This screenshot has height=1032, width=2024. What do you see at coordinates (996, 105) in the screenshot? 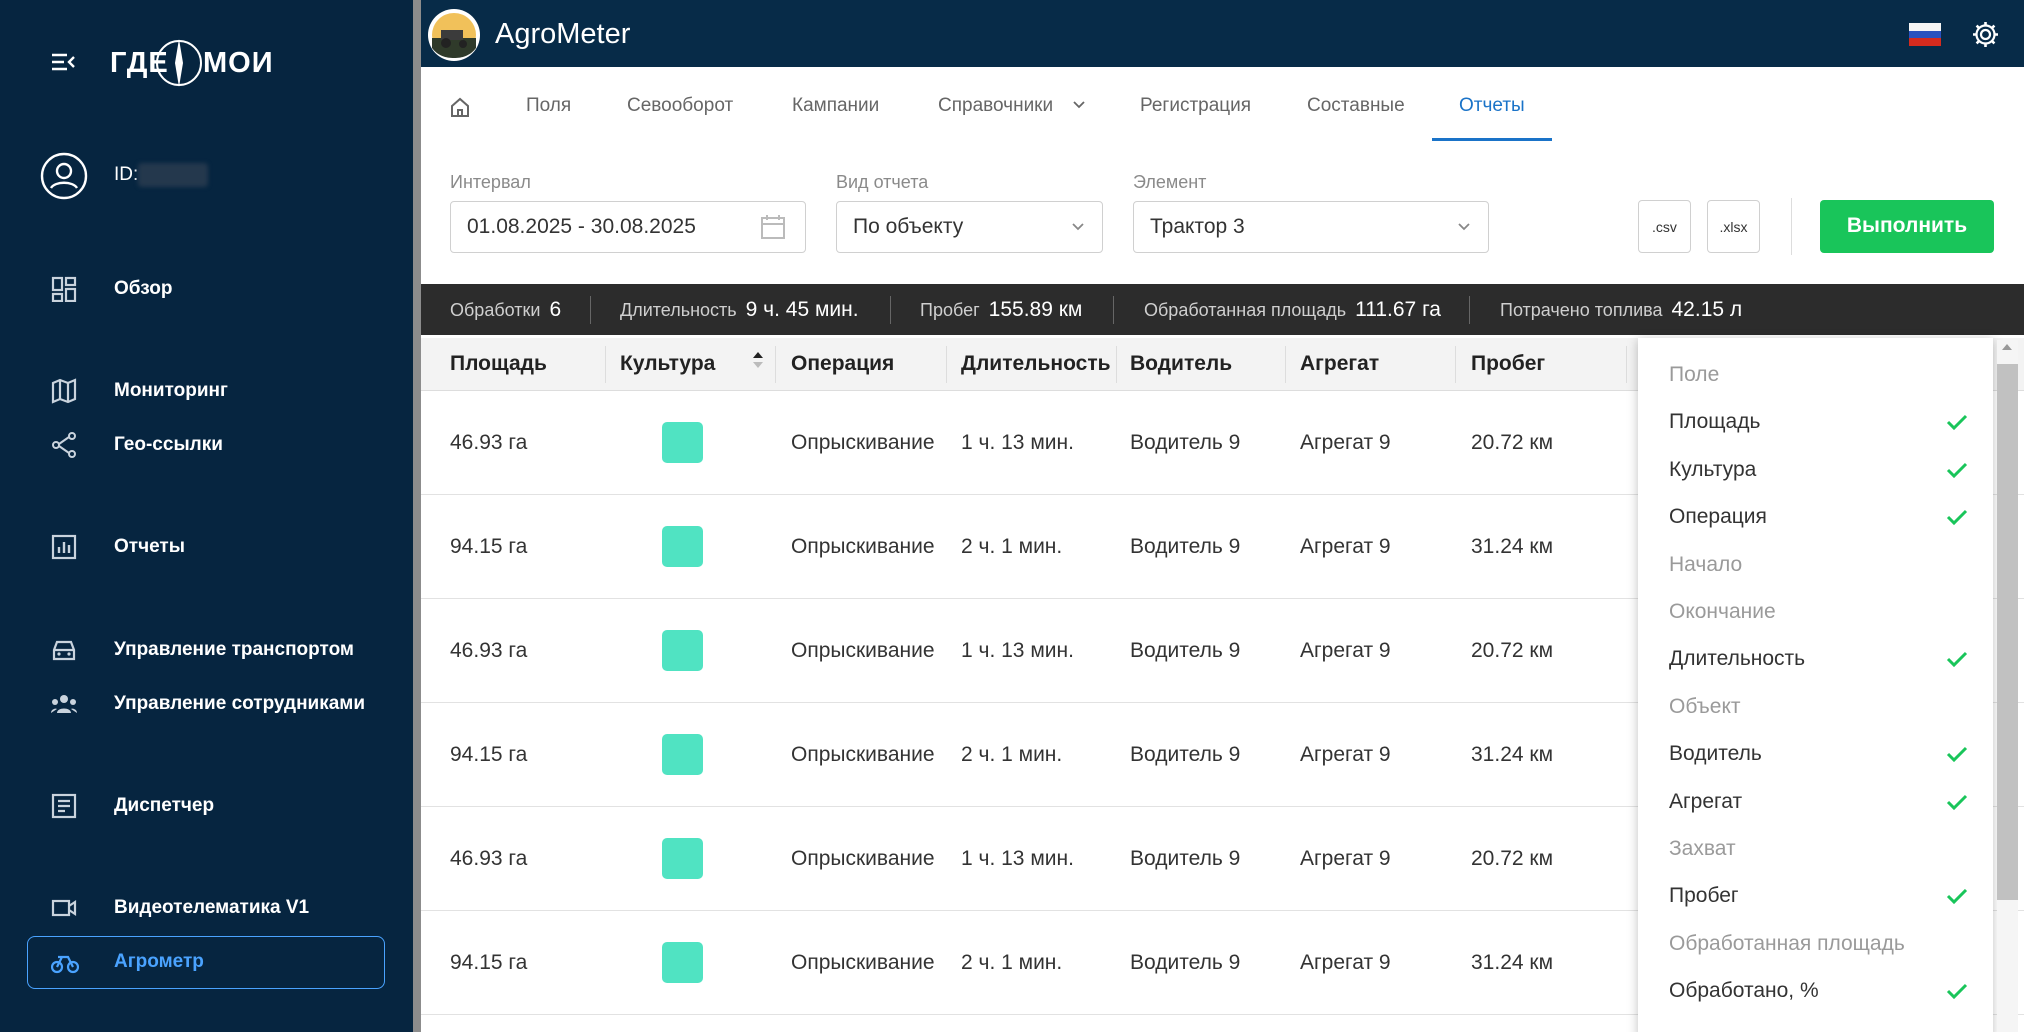
I see `nav-tab: Справочники` at bounding box center [996, 105].